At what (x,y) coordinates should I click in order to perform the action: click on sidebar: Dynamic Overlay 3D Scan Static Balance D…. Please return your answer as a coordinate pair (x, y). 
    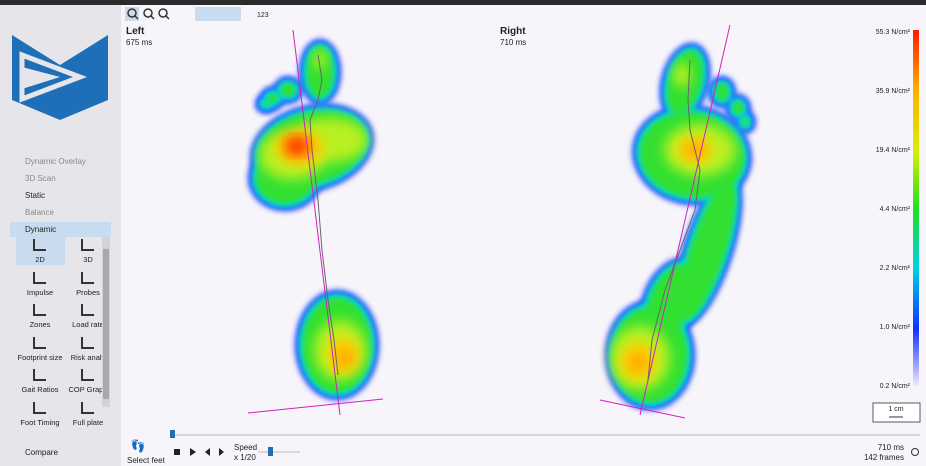
    Looking at the image, I should click on (60, 235).